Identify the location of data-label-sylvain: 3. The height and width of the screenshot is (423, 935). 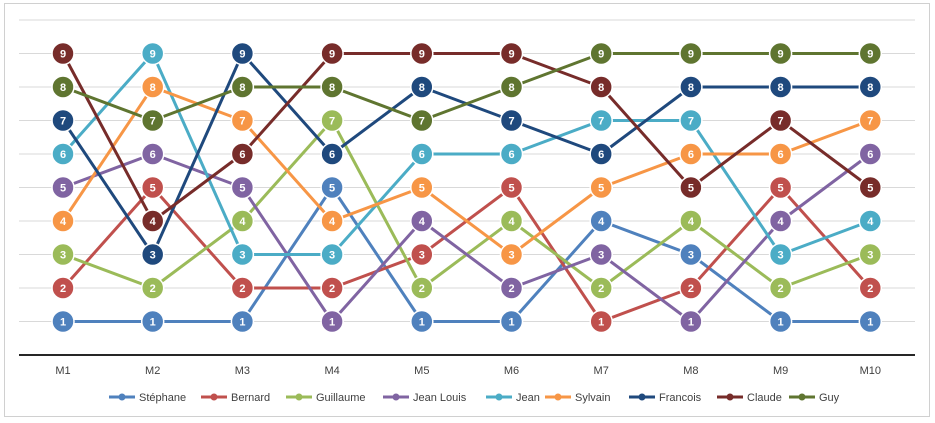
(511, 256).